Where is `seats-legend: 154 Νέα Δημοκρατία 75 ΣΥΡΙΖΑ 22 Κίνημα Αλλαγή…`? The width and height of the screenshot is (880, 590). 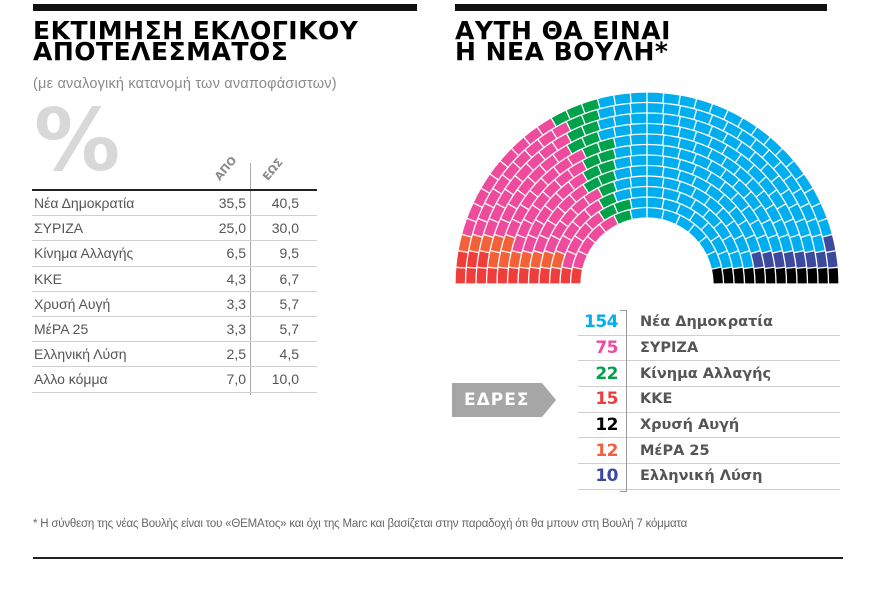 seats-legend: 154 Νέα Δημοκρατία 75 ΣΥΡΙΖΑ 22 Κίνημα Αλλαγή… is located at coordinates (709, 401).